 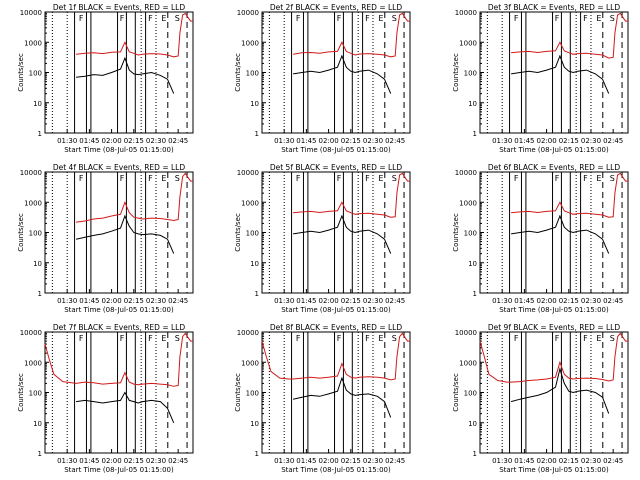 What do you see at coordinates (119, 167) in the screenshot?
I see `panel-title: Det 4f BLACK = Events, RED = LLD` at bounding box center [119, 167].